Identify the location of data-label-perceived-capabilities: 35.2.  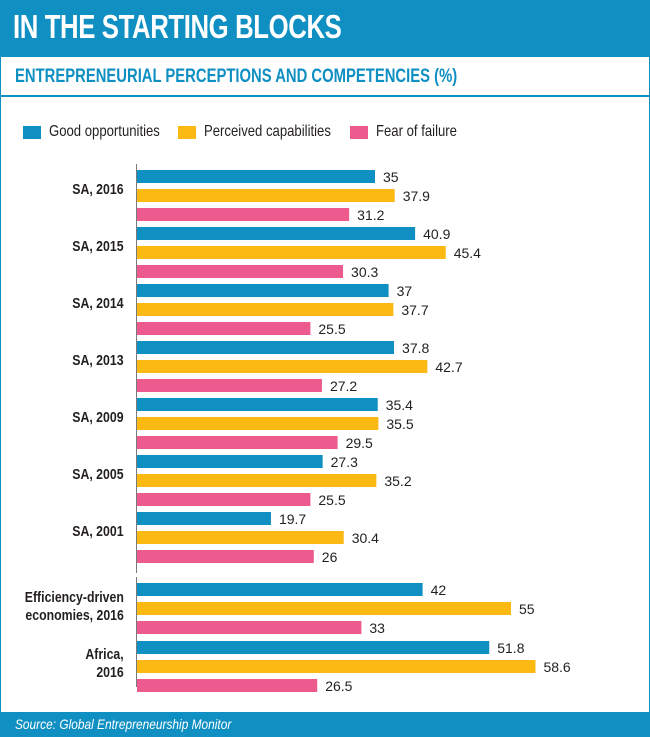
(397, 481).